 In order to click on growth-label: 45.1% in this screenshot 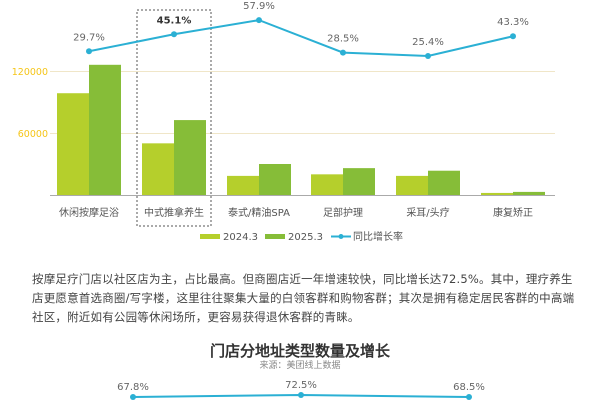, I will do `click(174, 20)`.